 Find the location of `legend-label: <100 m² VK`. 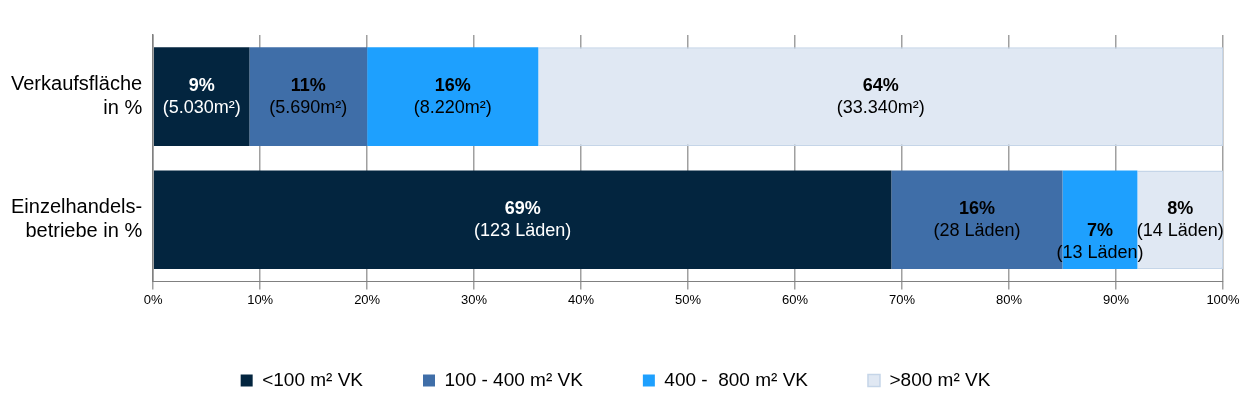

legend-label: <100 m² VK is located at coordinates (313, 379).